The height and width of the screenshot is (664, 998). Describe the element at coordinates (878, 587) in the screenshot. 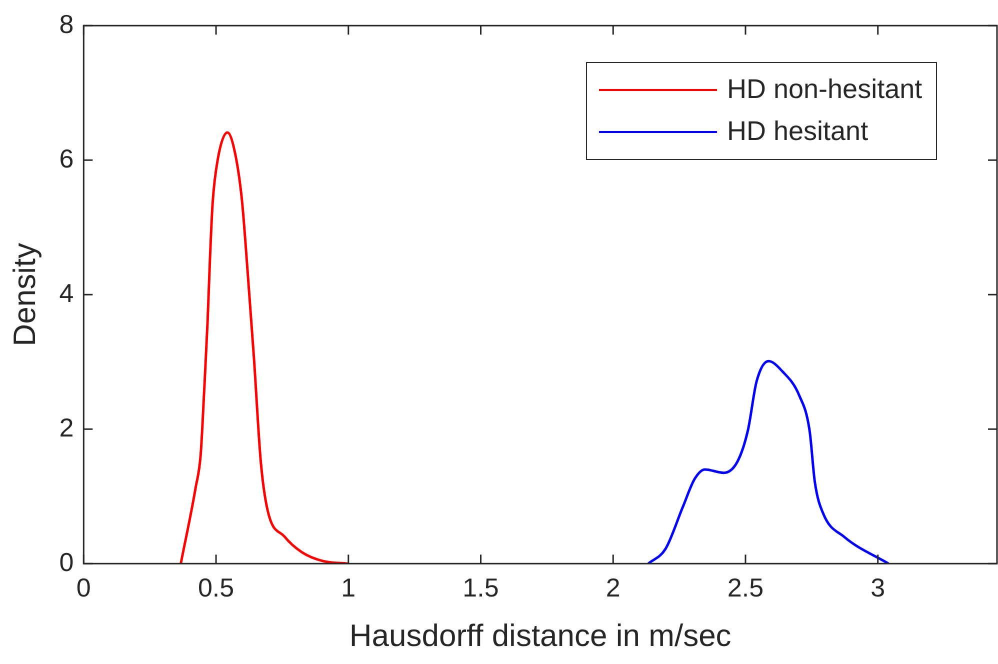

I see `x-tick-label: 3` at that location.